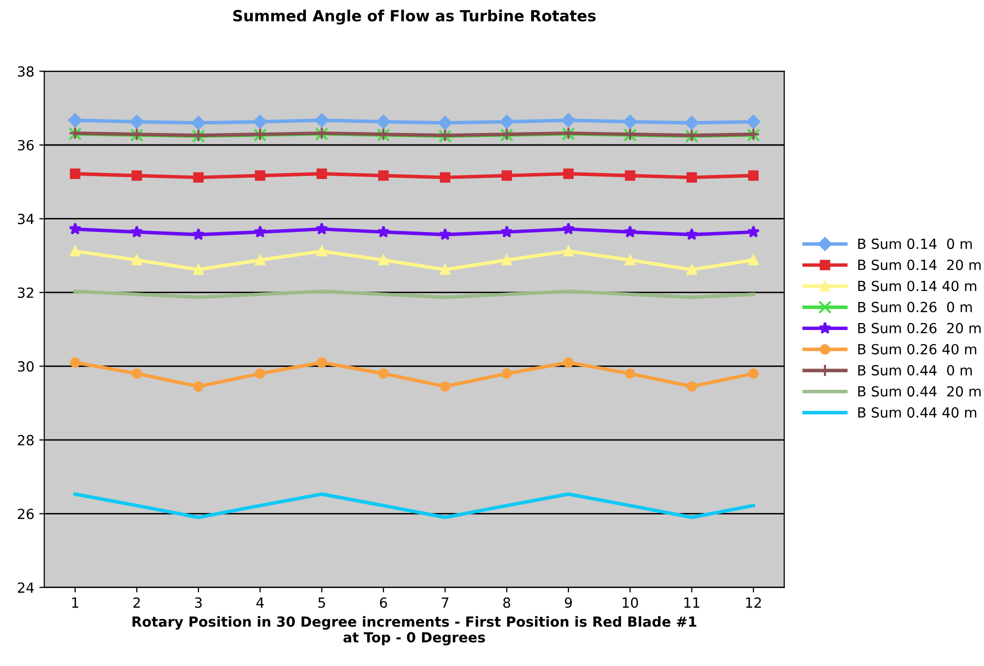  I want to click on legend-label: B Sum 0.26 0 m, so click(915, 307).